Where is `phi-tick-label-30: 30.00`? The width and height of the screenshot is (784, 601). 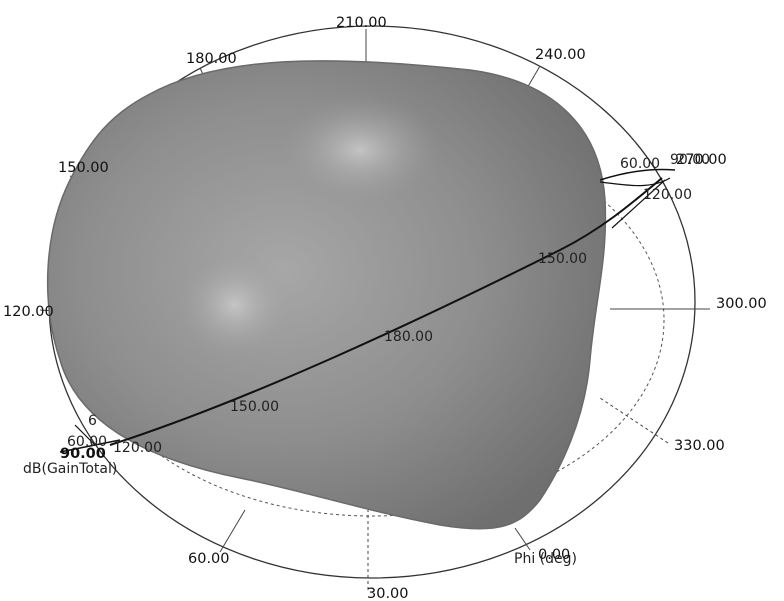
phi-tick-label-30: 30.00 is located at coordinates (388, 593).